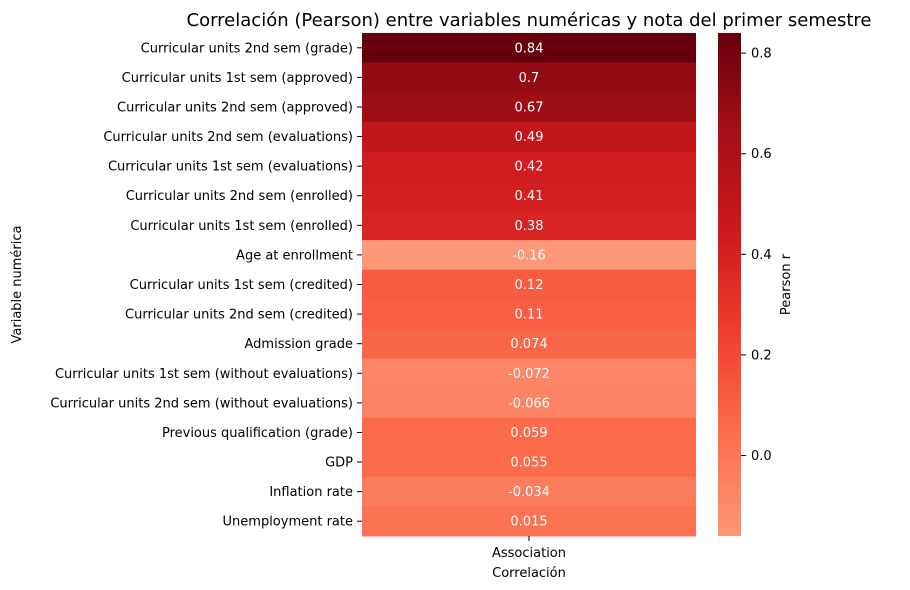  I want to click on cell-value-label: -0.16, so click(529, 255).